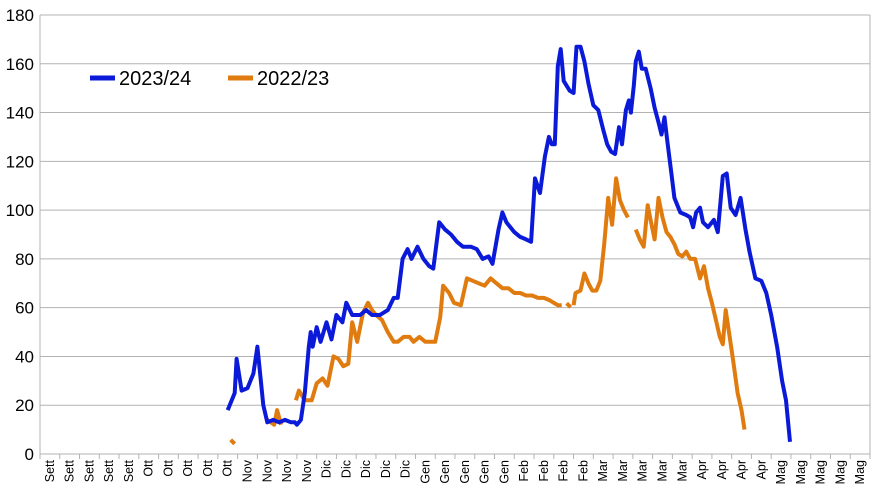  I want to click on legend-label-0: 2023/24, so click(155, 79).